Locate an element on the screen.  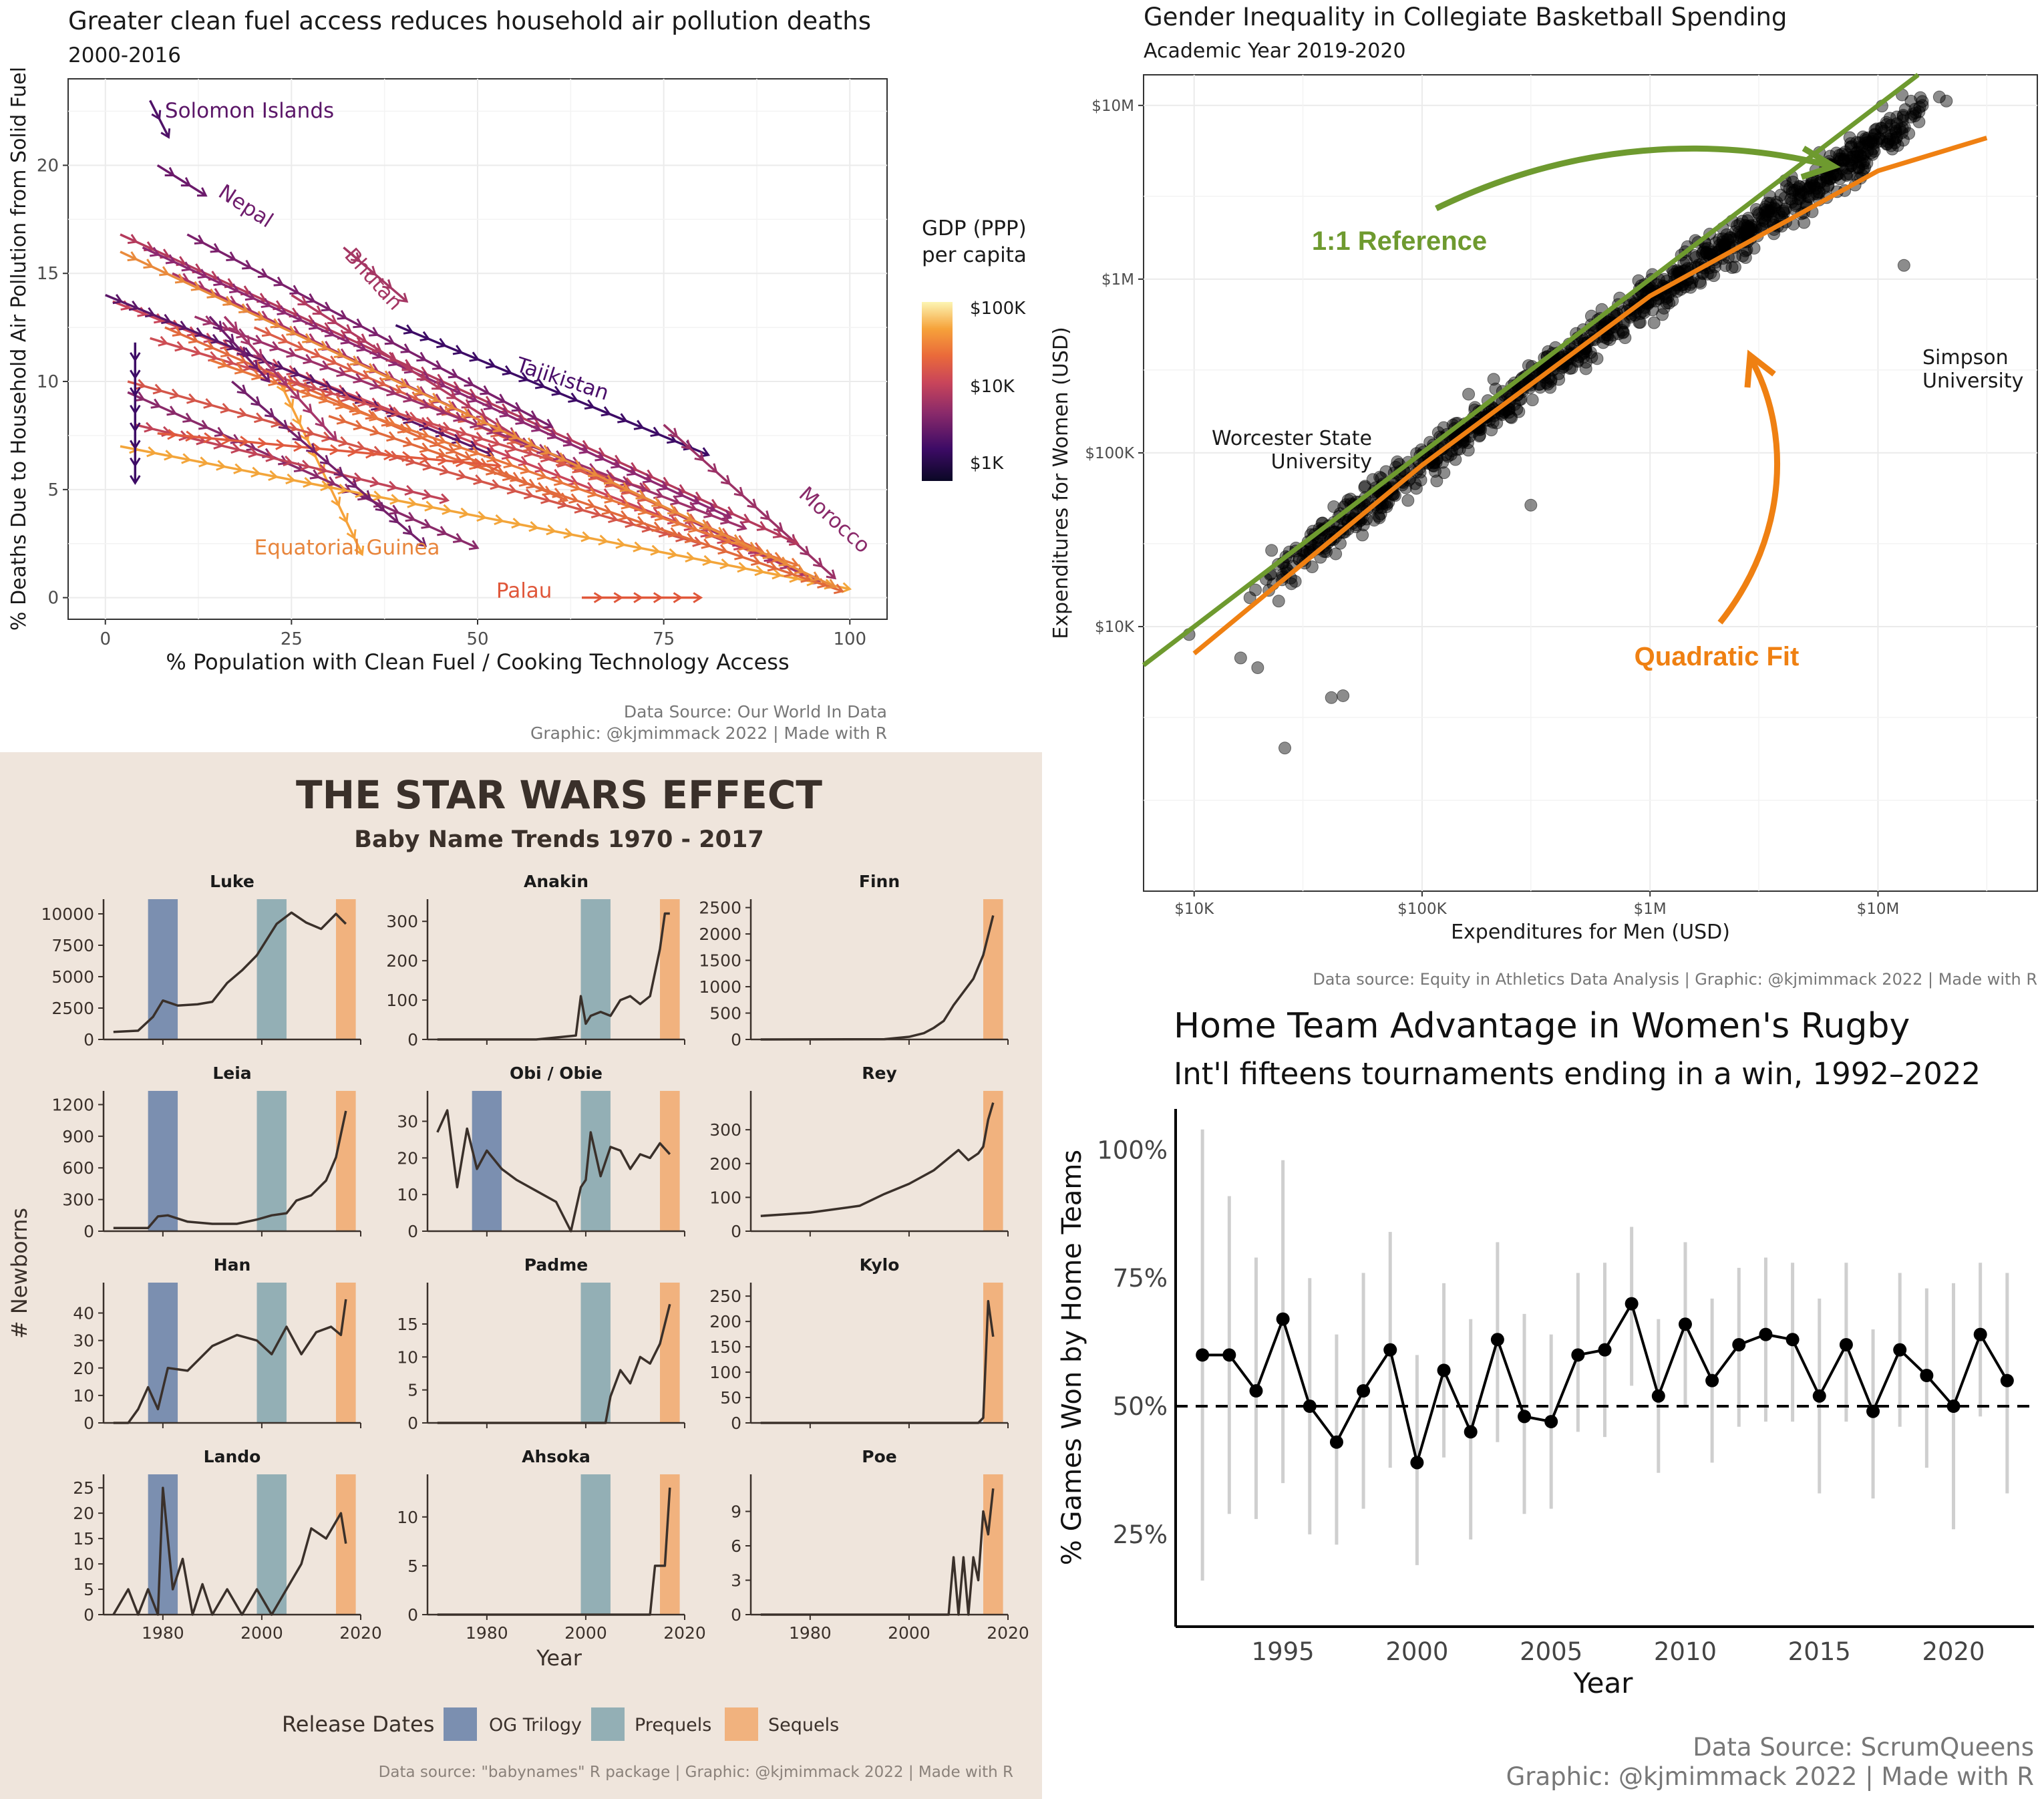
gdp-legend-1k: $1K is located at coordinates (987, 464).